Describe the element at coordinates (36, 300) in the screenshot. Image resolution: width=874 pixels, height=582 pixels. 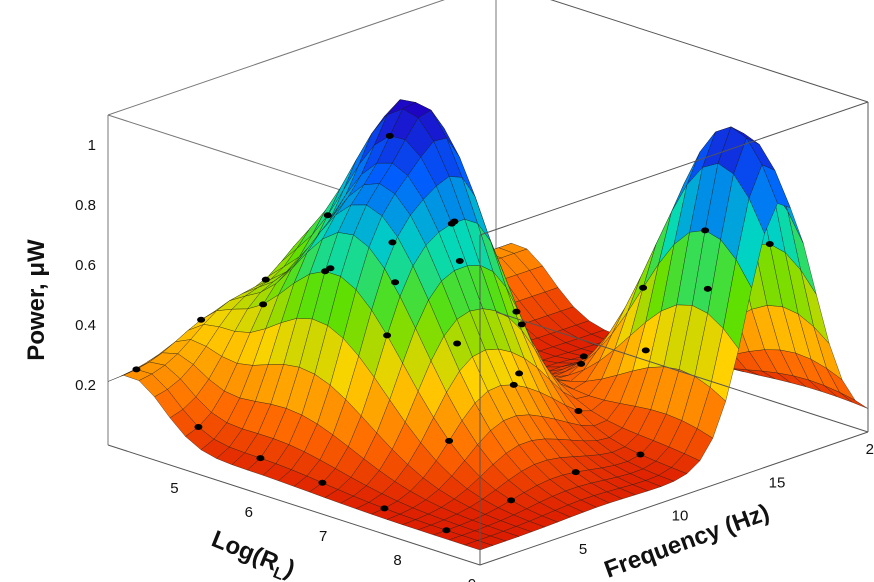
I see `z-axis-title: Power, μW` at that location.